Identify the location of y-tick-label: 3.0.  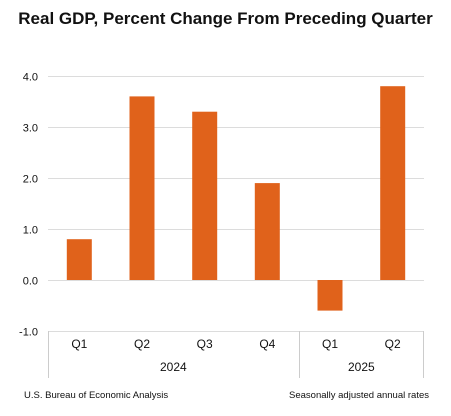
(30, 129).